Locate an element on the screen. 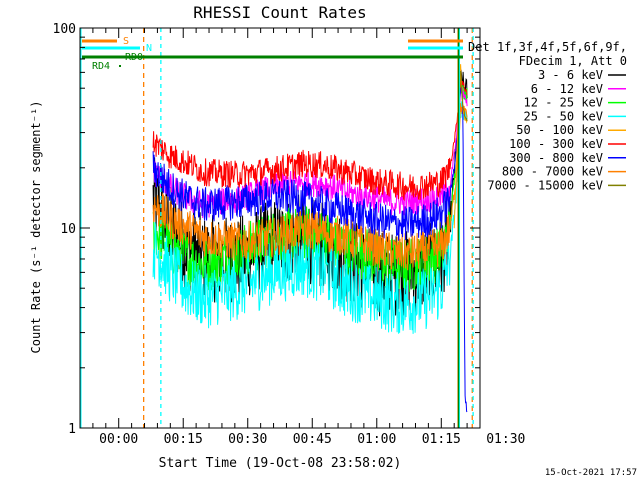  legend-header-line-2: FDecim 1, Att 0 is located at coordinates (573, 61).